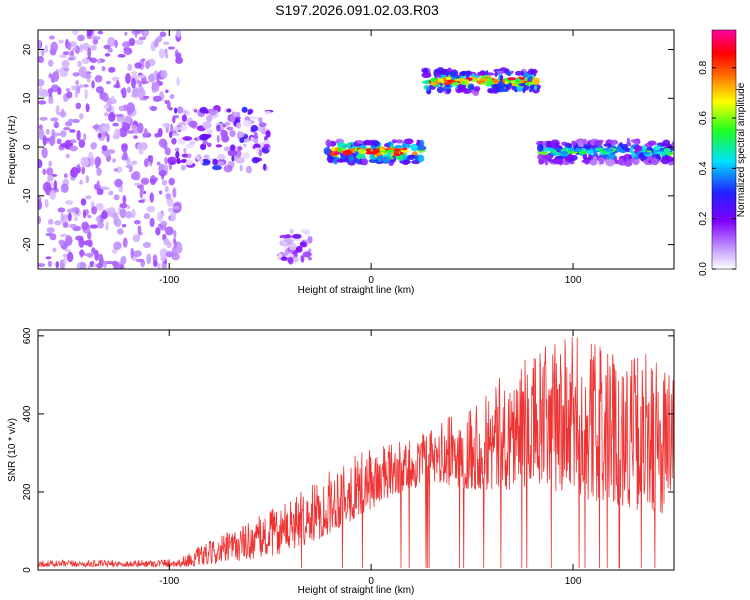  I want to click on colorbar-gradient, so click(724, 149).